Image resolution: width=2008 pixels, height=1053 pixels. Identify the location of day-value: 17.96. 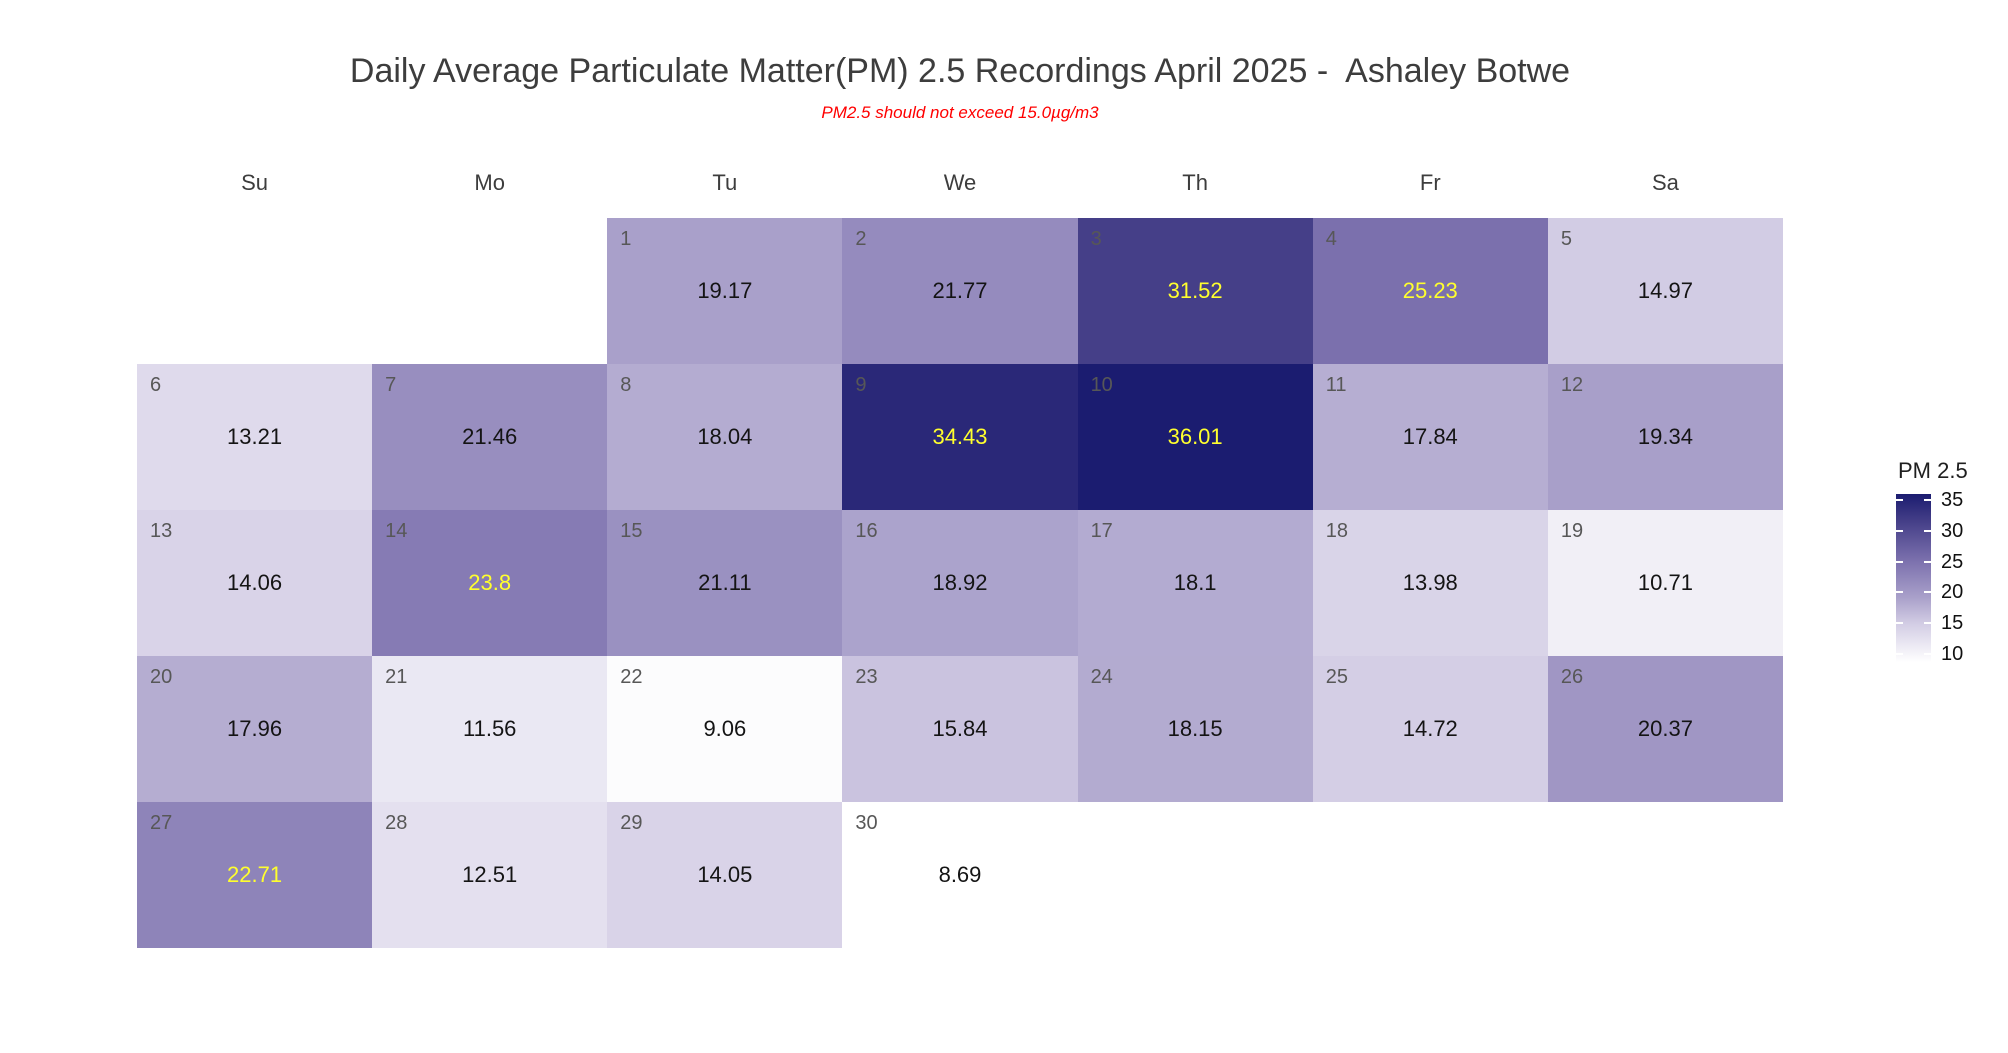
(255, 728).